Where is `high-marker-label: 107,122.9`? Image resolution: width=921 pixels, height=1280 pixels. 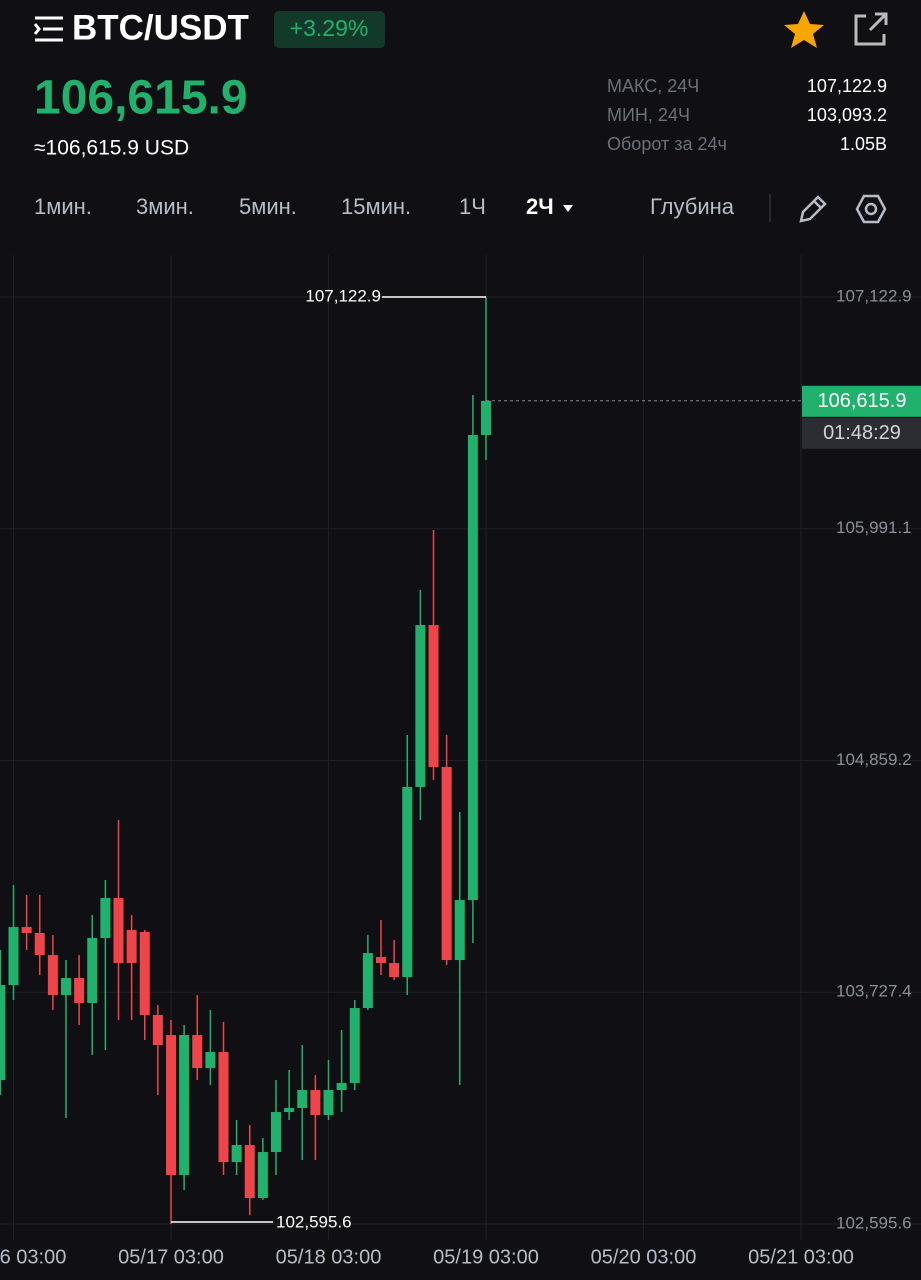 high-marker-label: 107,122.9 is located at coordinates (343, 295).